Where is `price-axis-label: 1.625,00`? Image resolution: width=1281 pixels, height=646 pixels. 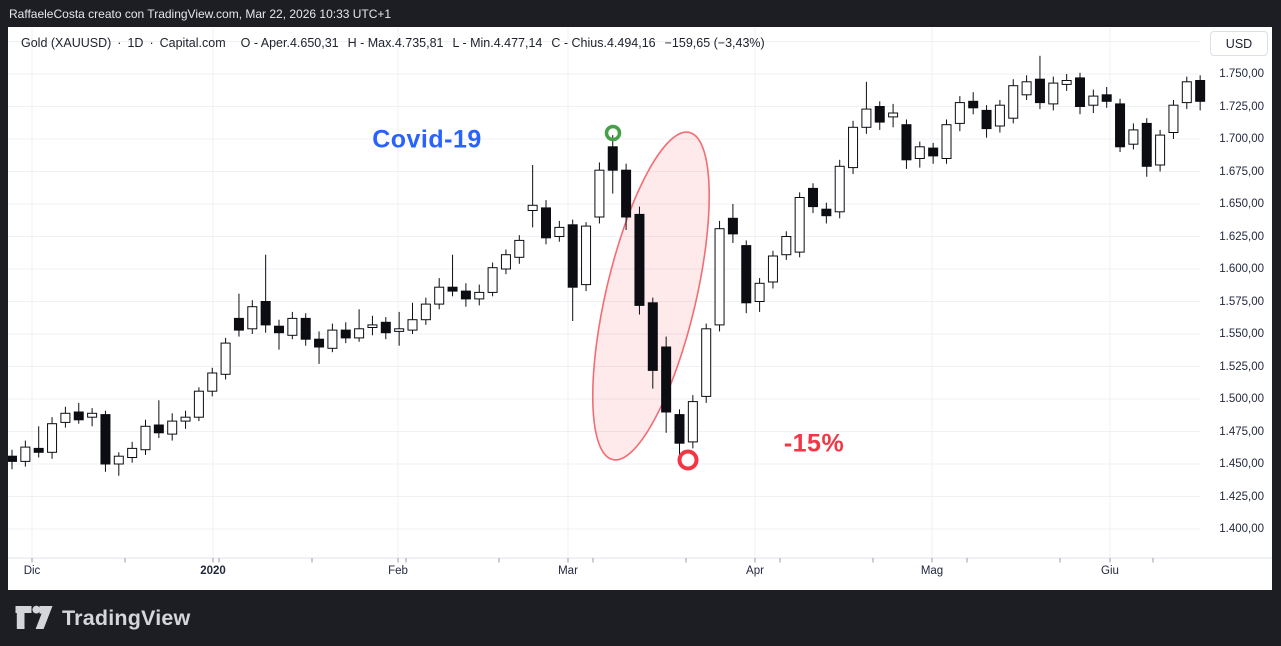 price-axis-label: 1.625,00 is located at coordinates (1241, 236).